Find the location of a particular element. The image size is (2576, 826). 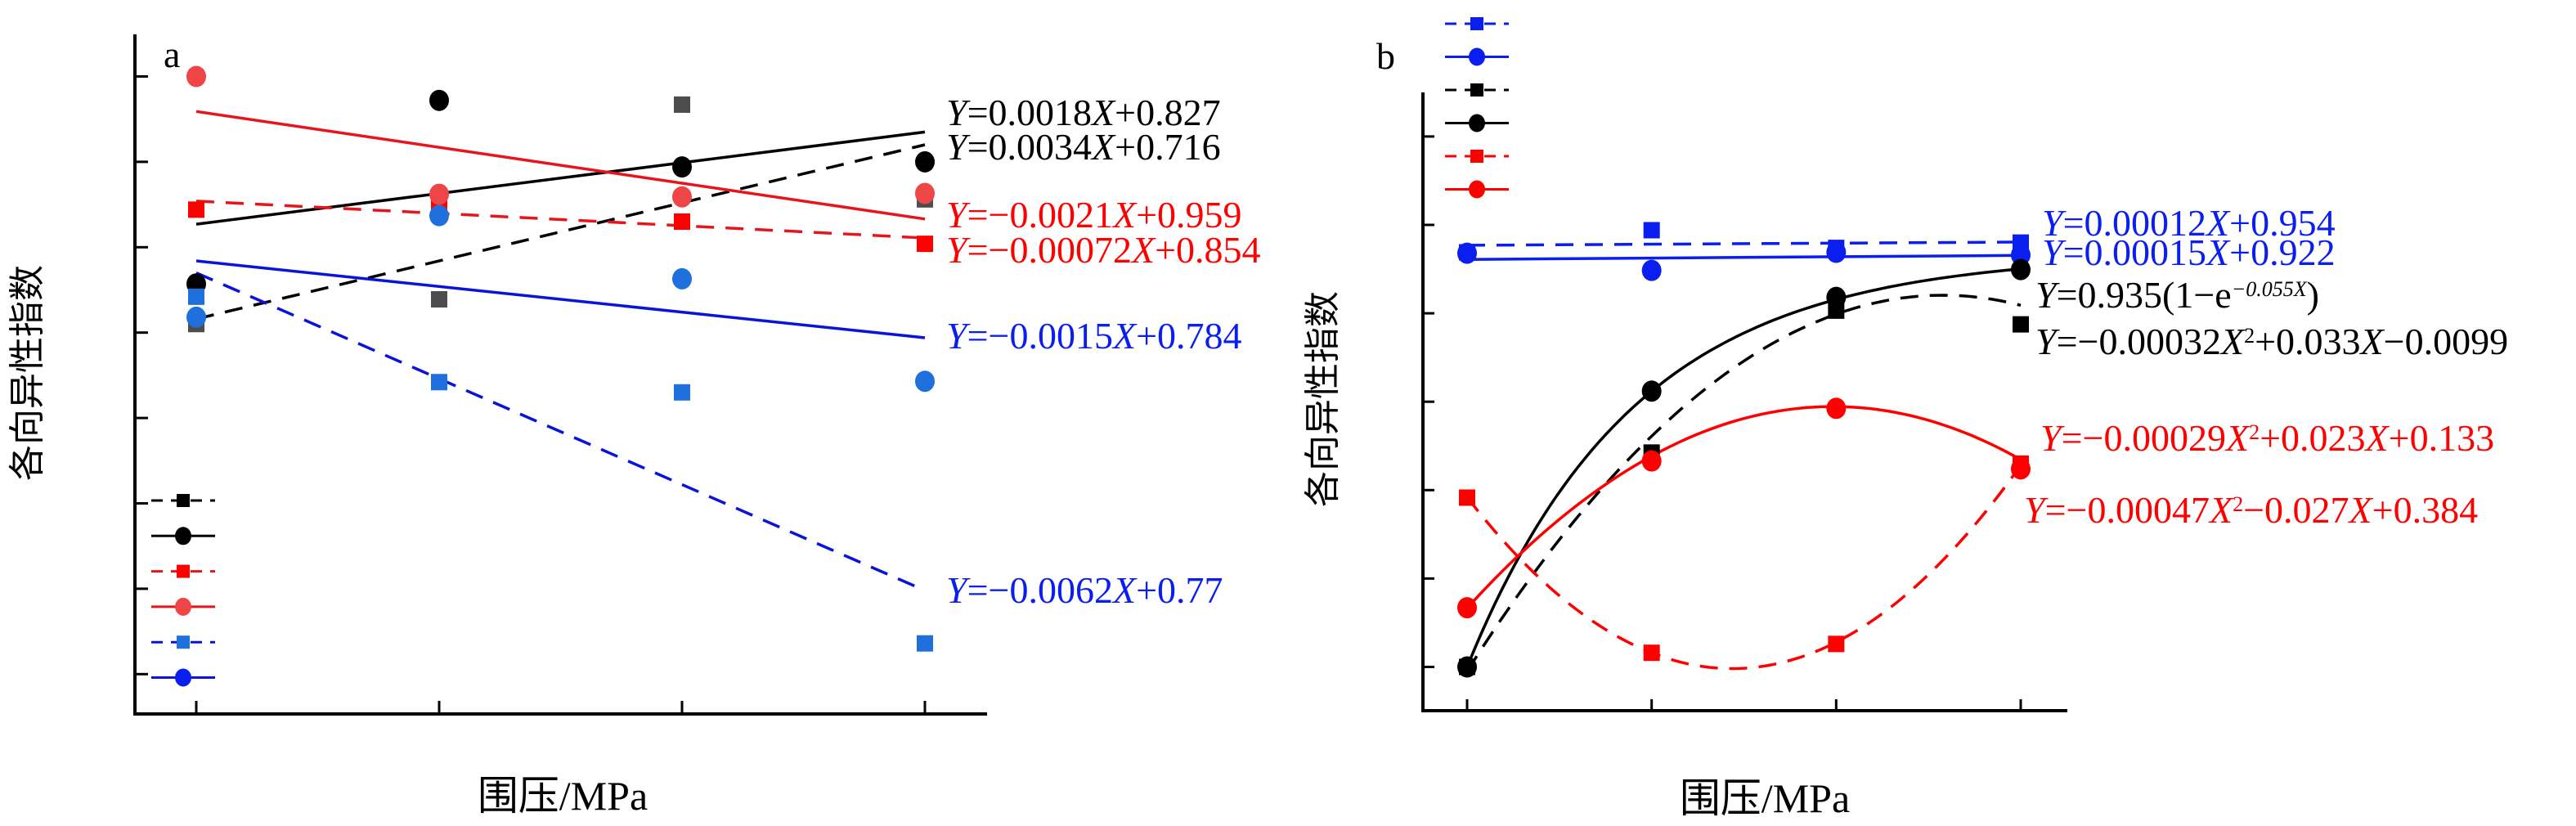

equation-part: +0.77 is located at coordinates (1180, 590).